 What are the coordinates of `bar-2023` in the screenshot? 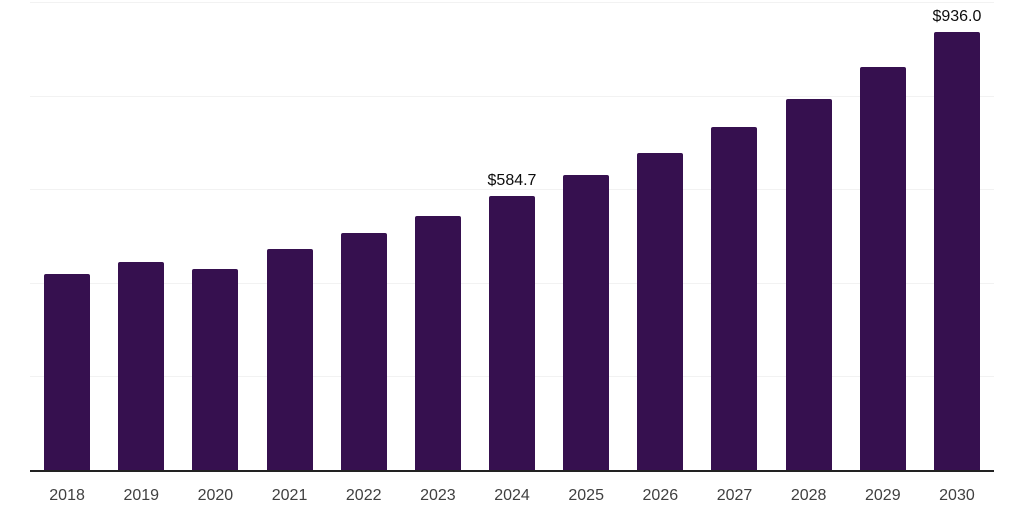 It's located at (437, 342).